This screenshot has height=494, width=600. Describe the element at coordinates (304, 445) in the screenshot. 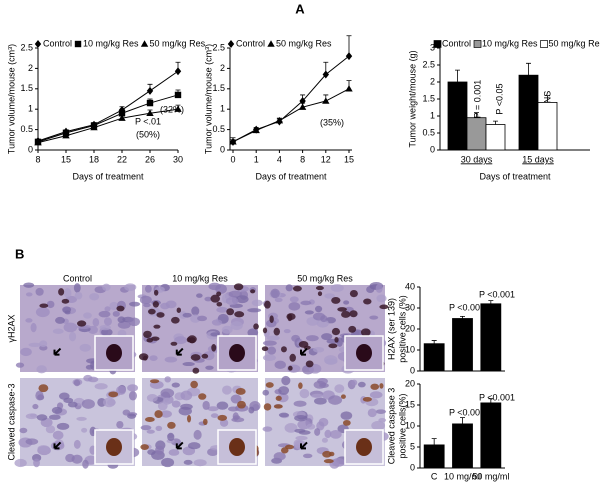

I see `arrow` at that location.